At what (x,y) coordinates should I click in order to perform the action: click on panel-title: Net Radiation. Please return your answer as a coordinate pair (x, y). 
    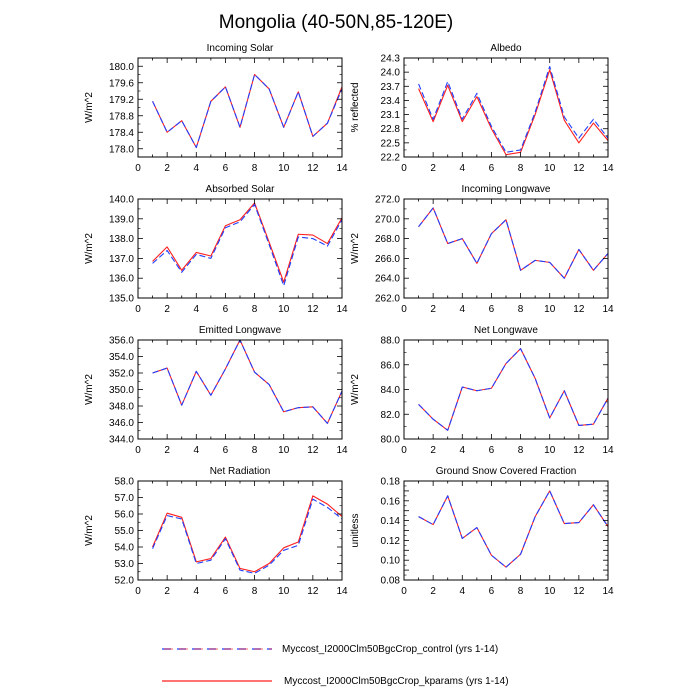
    Looking at the image, I should click on (240, 471).